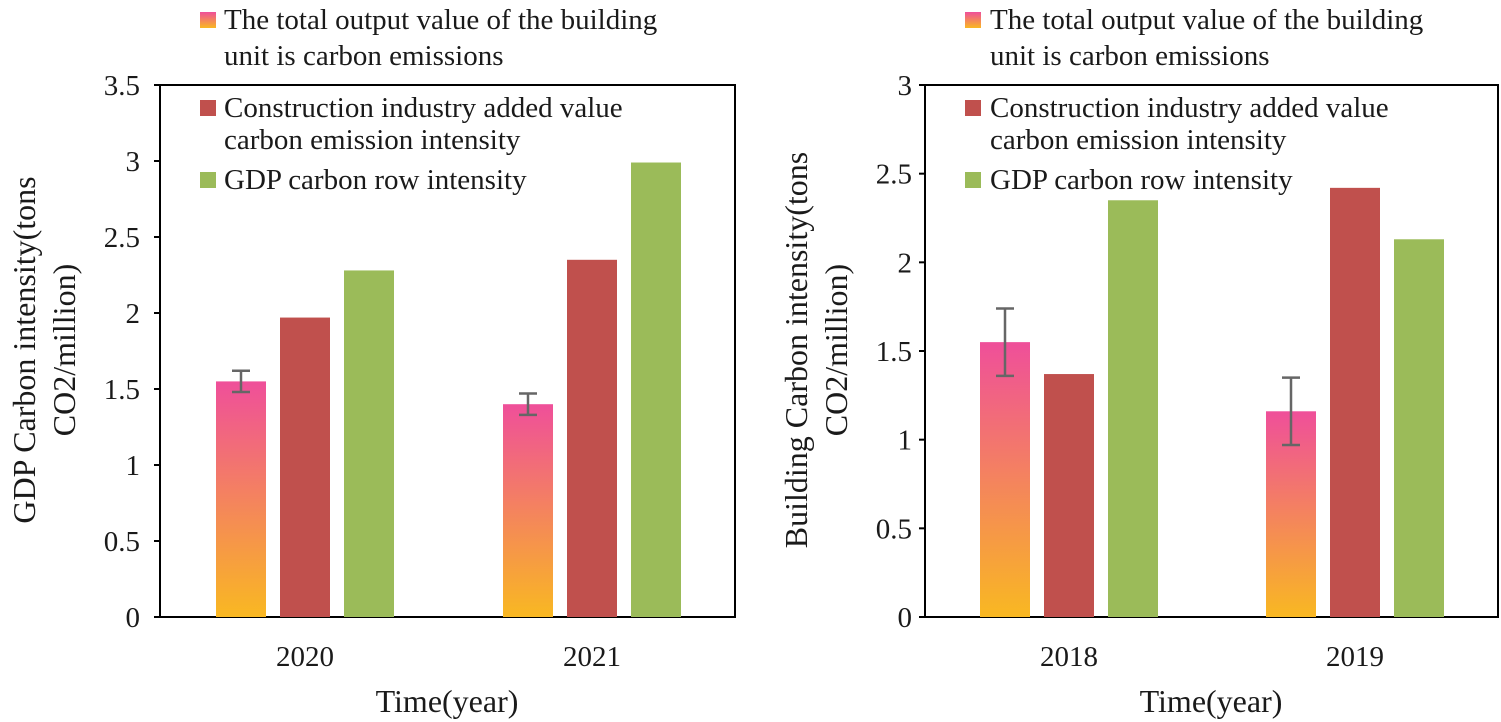  I want to click on bar-gdp-intensity-2020, so click(369, 443).